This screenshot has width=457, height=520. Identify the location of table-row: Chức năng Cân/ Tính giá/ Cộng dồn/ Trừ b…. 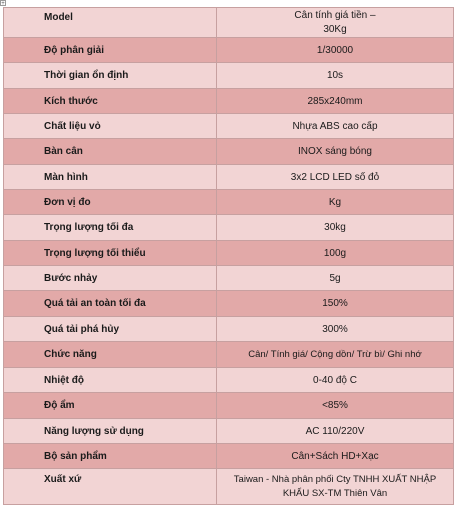
(228, 354).